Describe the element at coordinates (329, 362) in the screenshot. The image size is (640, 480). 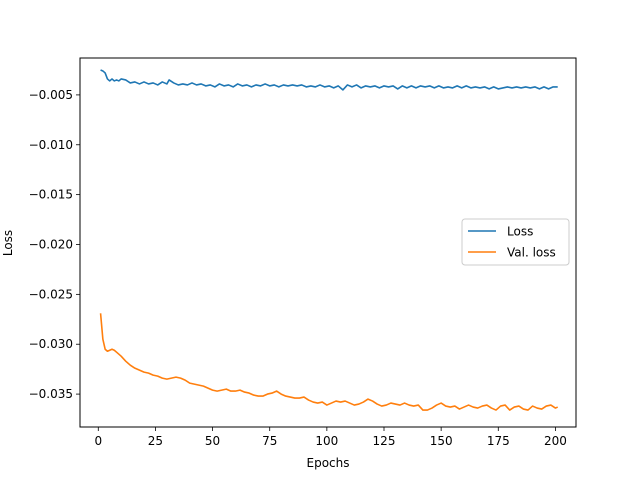
I see `series-line-val-loss` at that location.